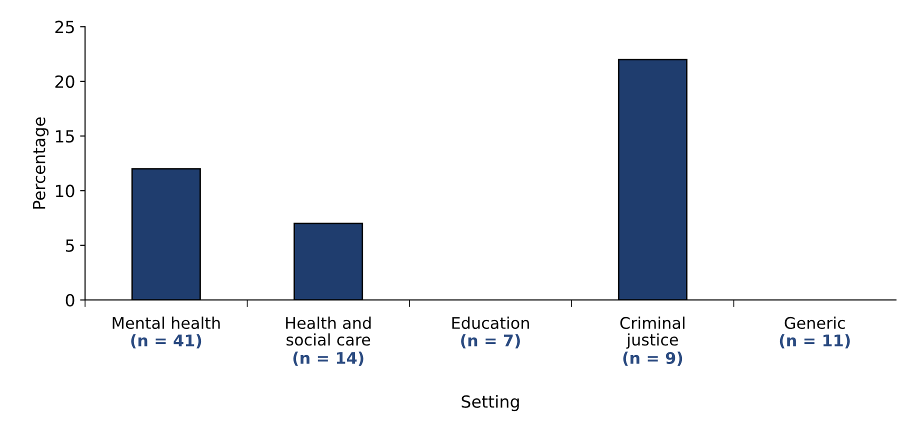 The width and height of the screenshot is (905, 431). What do you see at coordinates (70, 300) in the screenshot?
I see `y-tick-label: 0` at bounding box center [70, 300].